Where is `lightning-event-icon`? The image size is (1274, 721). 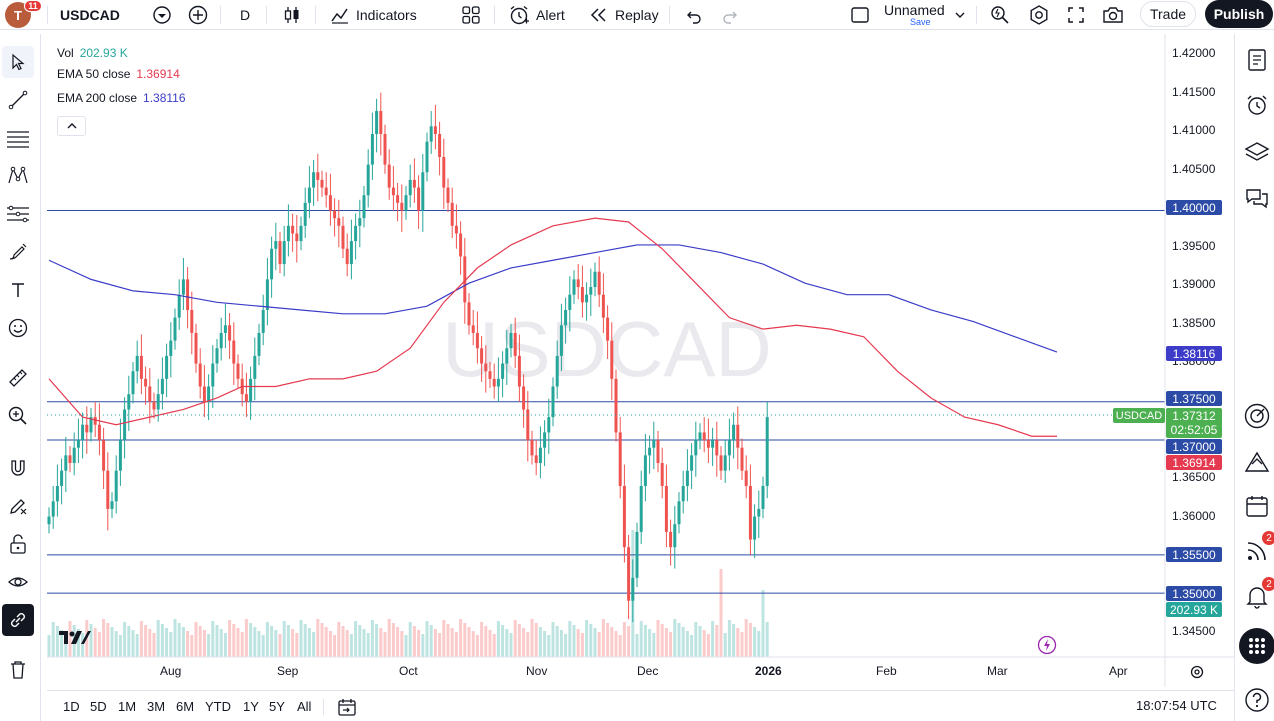 lightning-event-icon is located at coordinates (1047, 647).